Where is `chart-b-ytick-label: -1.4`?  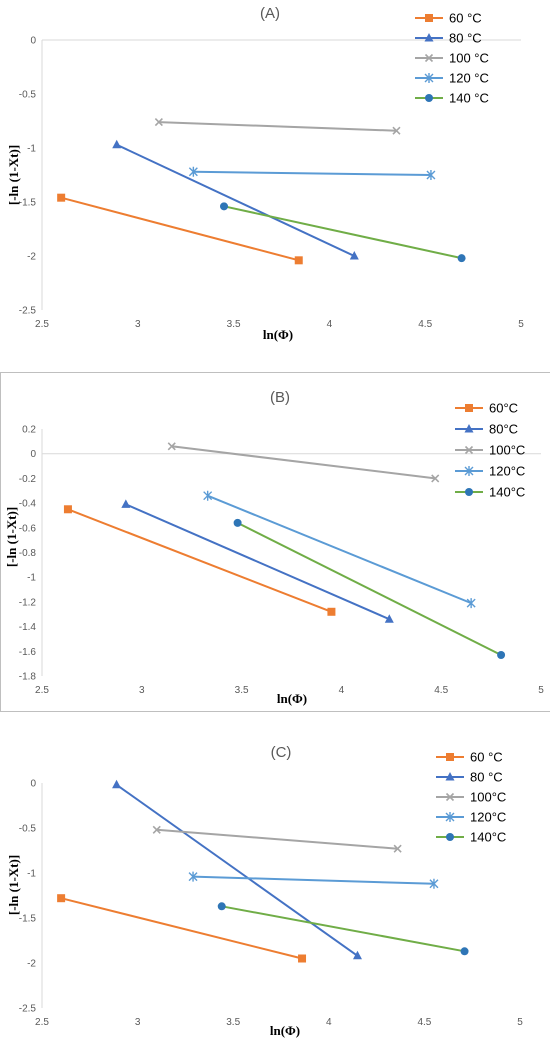
chart-b-ytick-label: -1.4 is located at coordinates (28, 627).